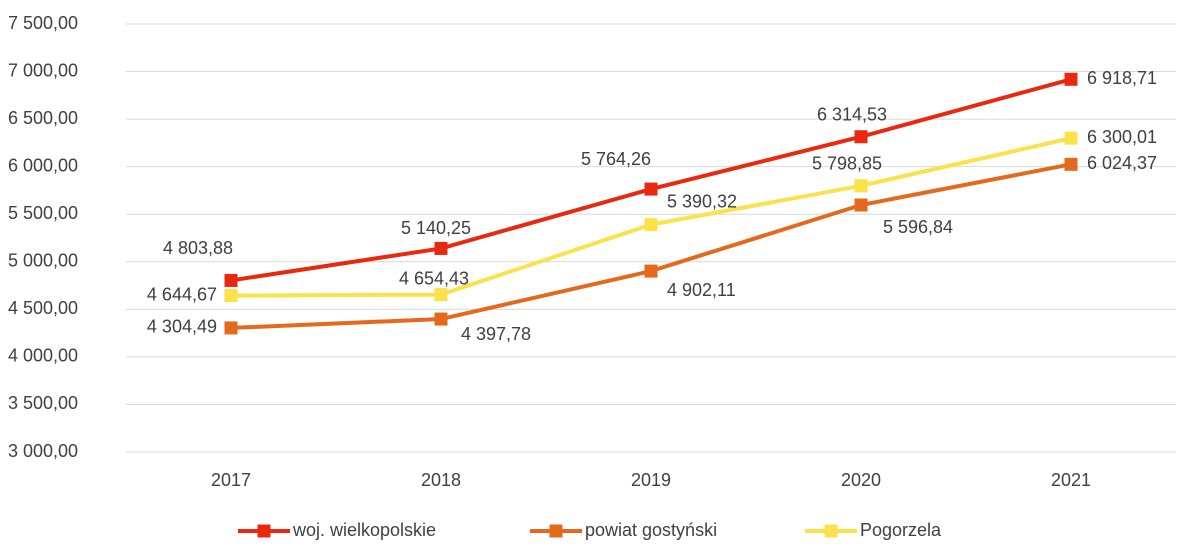  Describe the element at coordinates (43, 403) in the screenshot. I see `y-tick-label: 3 500,00` at that location.